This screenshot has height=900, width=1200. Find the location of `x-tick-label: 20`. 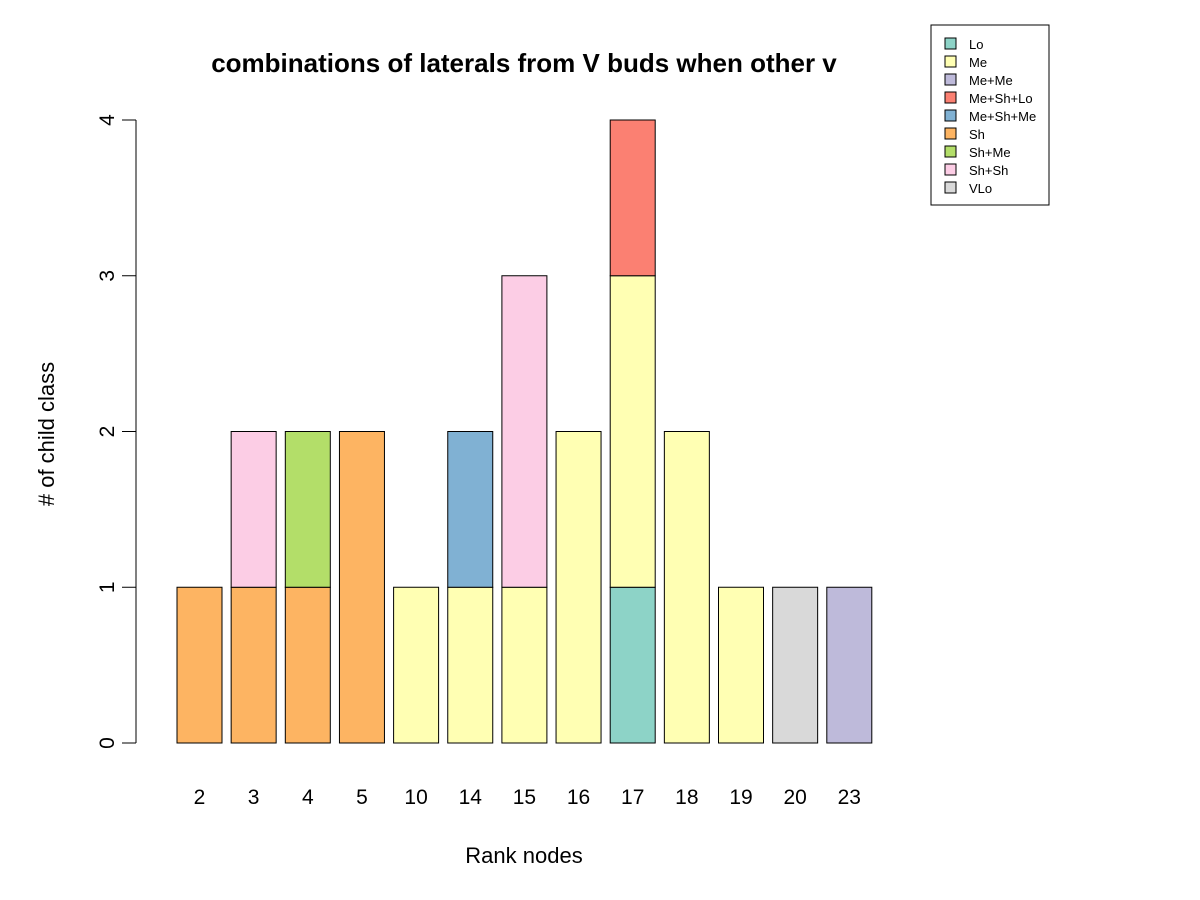

x-tick-label: 20 is located at coordinates (794, 797).